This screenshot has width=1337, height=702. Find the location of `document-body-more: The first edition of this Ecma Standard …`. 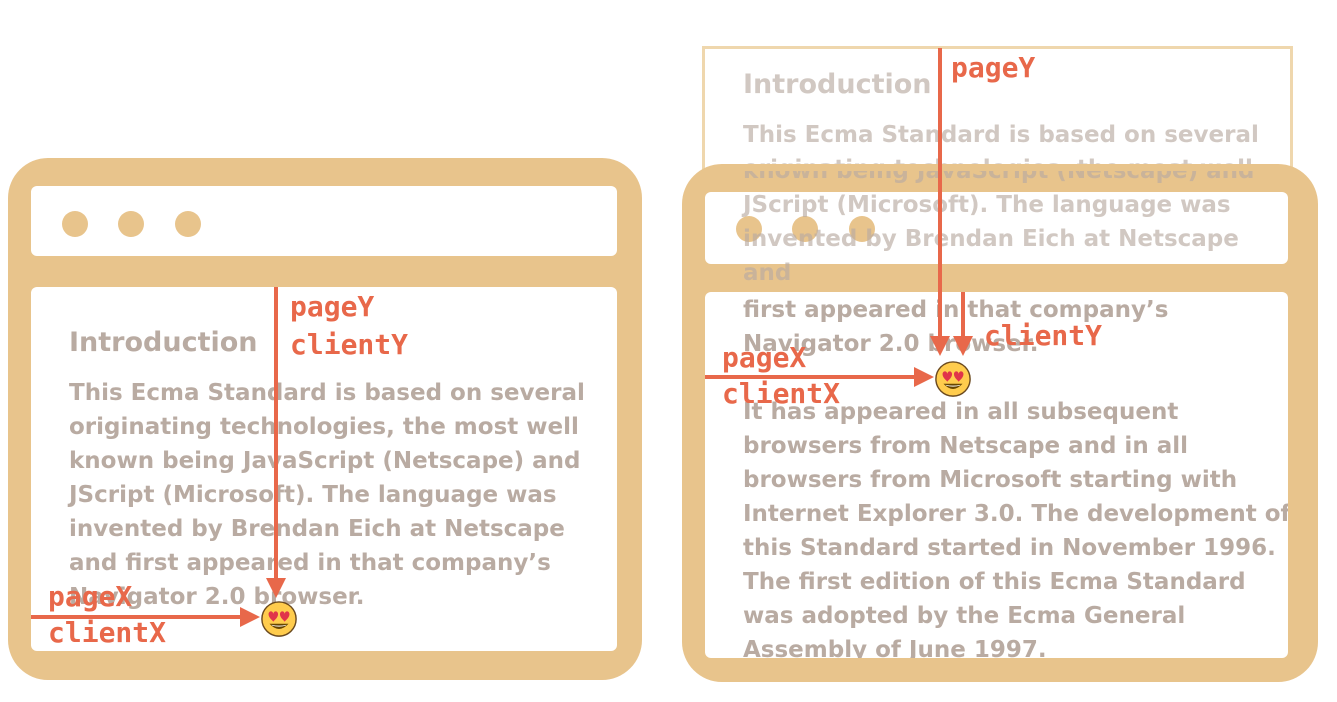

document-body-more: The first edition of this Ecma Standard … is located at coordinates (994, 613).